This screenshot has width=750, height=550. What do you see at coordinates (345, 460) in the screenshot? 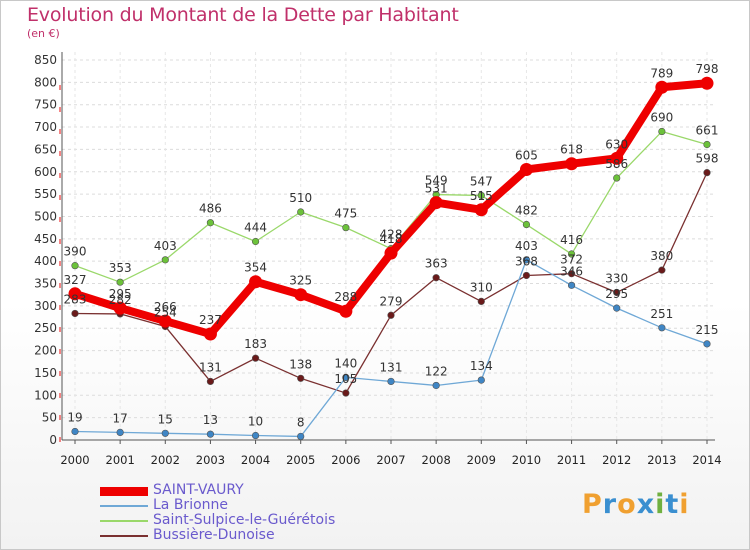
I see `x-tick-label: 2006` at bounding box center [345, 460].